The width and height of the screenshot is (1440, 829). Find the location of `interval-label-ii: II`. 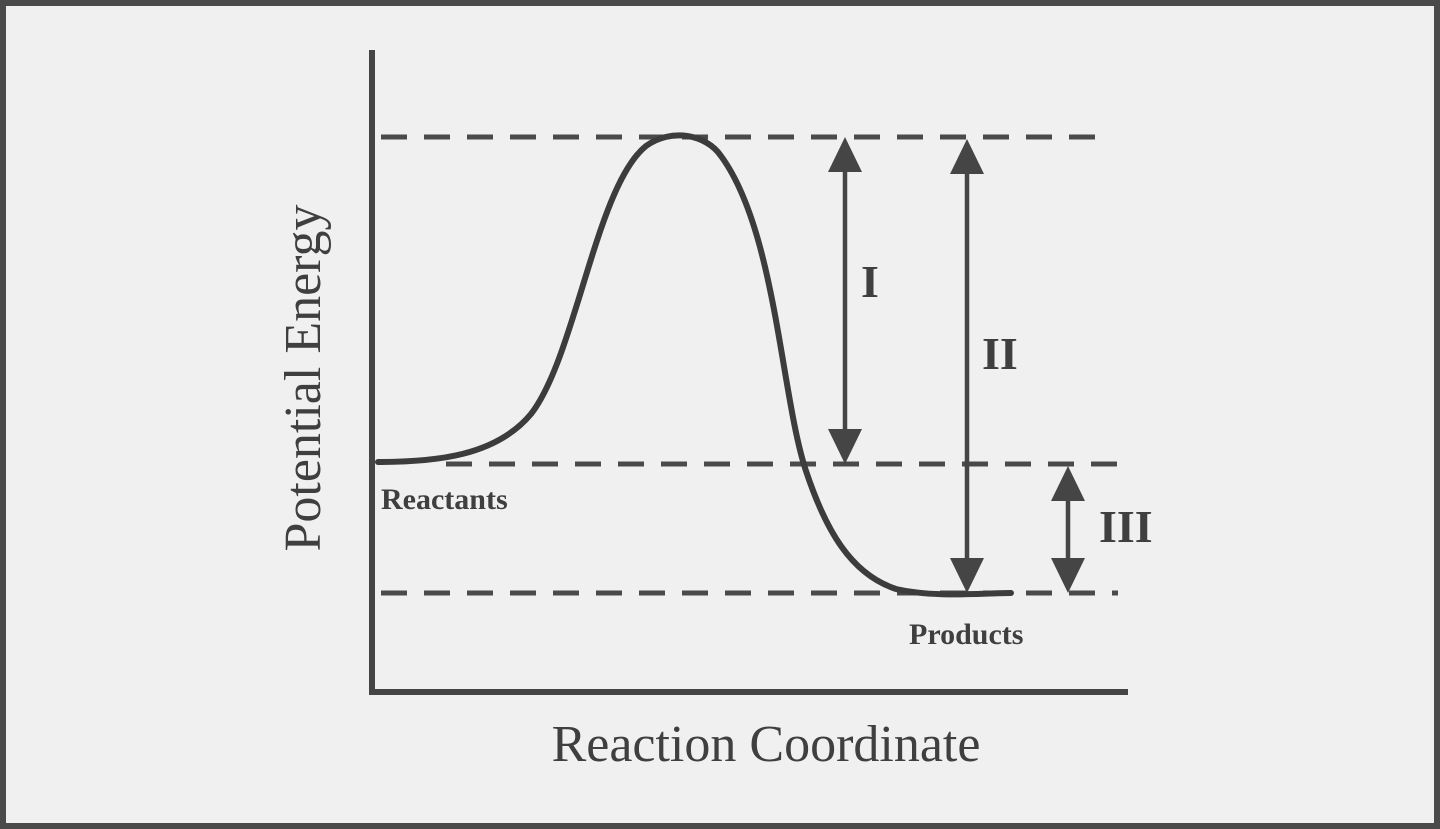

interval-label-ii: II is located at coordinates (1000, 353).